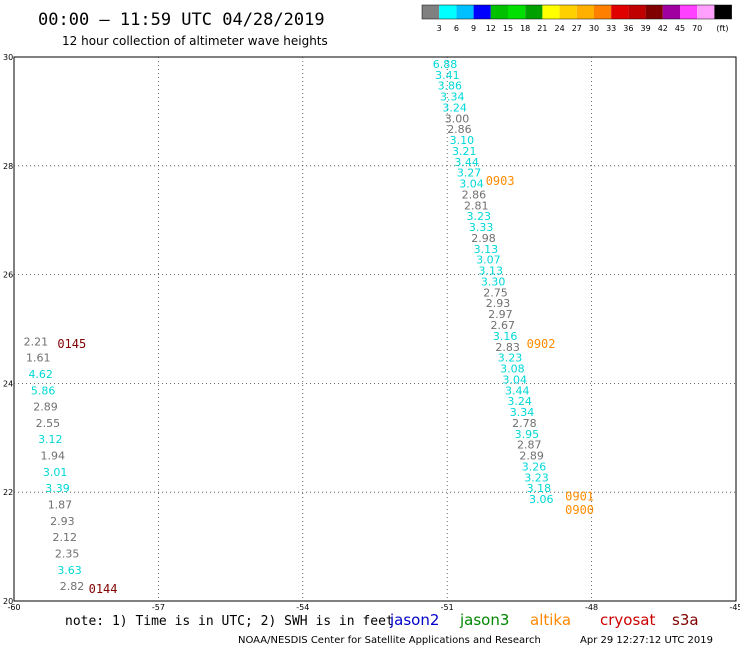 The height and width of the screenshot is (650, 740). I want to click on wave-height-value: 2.87, so click(529, 445).